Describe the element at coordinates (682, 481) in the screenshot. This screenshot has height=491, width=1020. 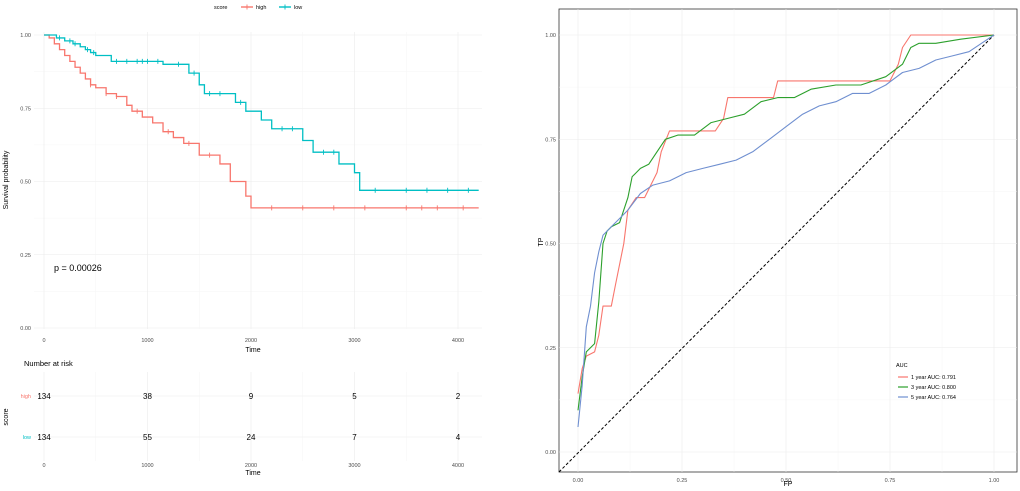
I see `roc-x-tick-label: 0.25` at that location.